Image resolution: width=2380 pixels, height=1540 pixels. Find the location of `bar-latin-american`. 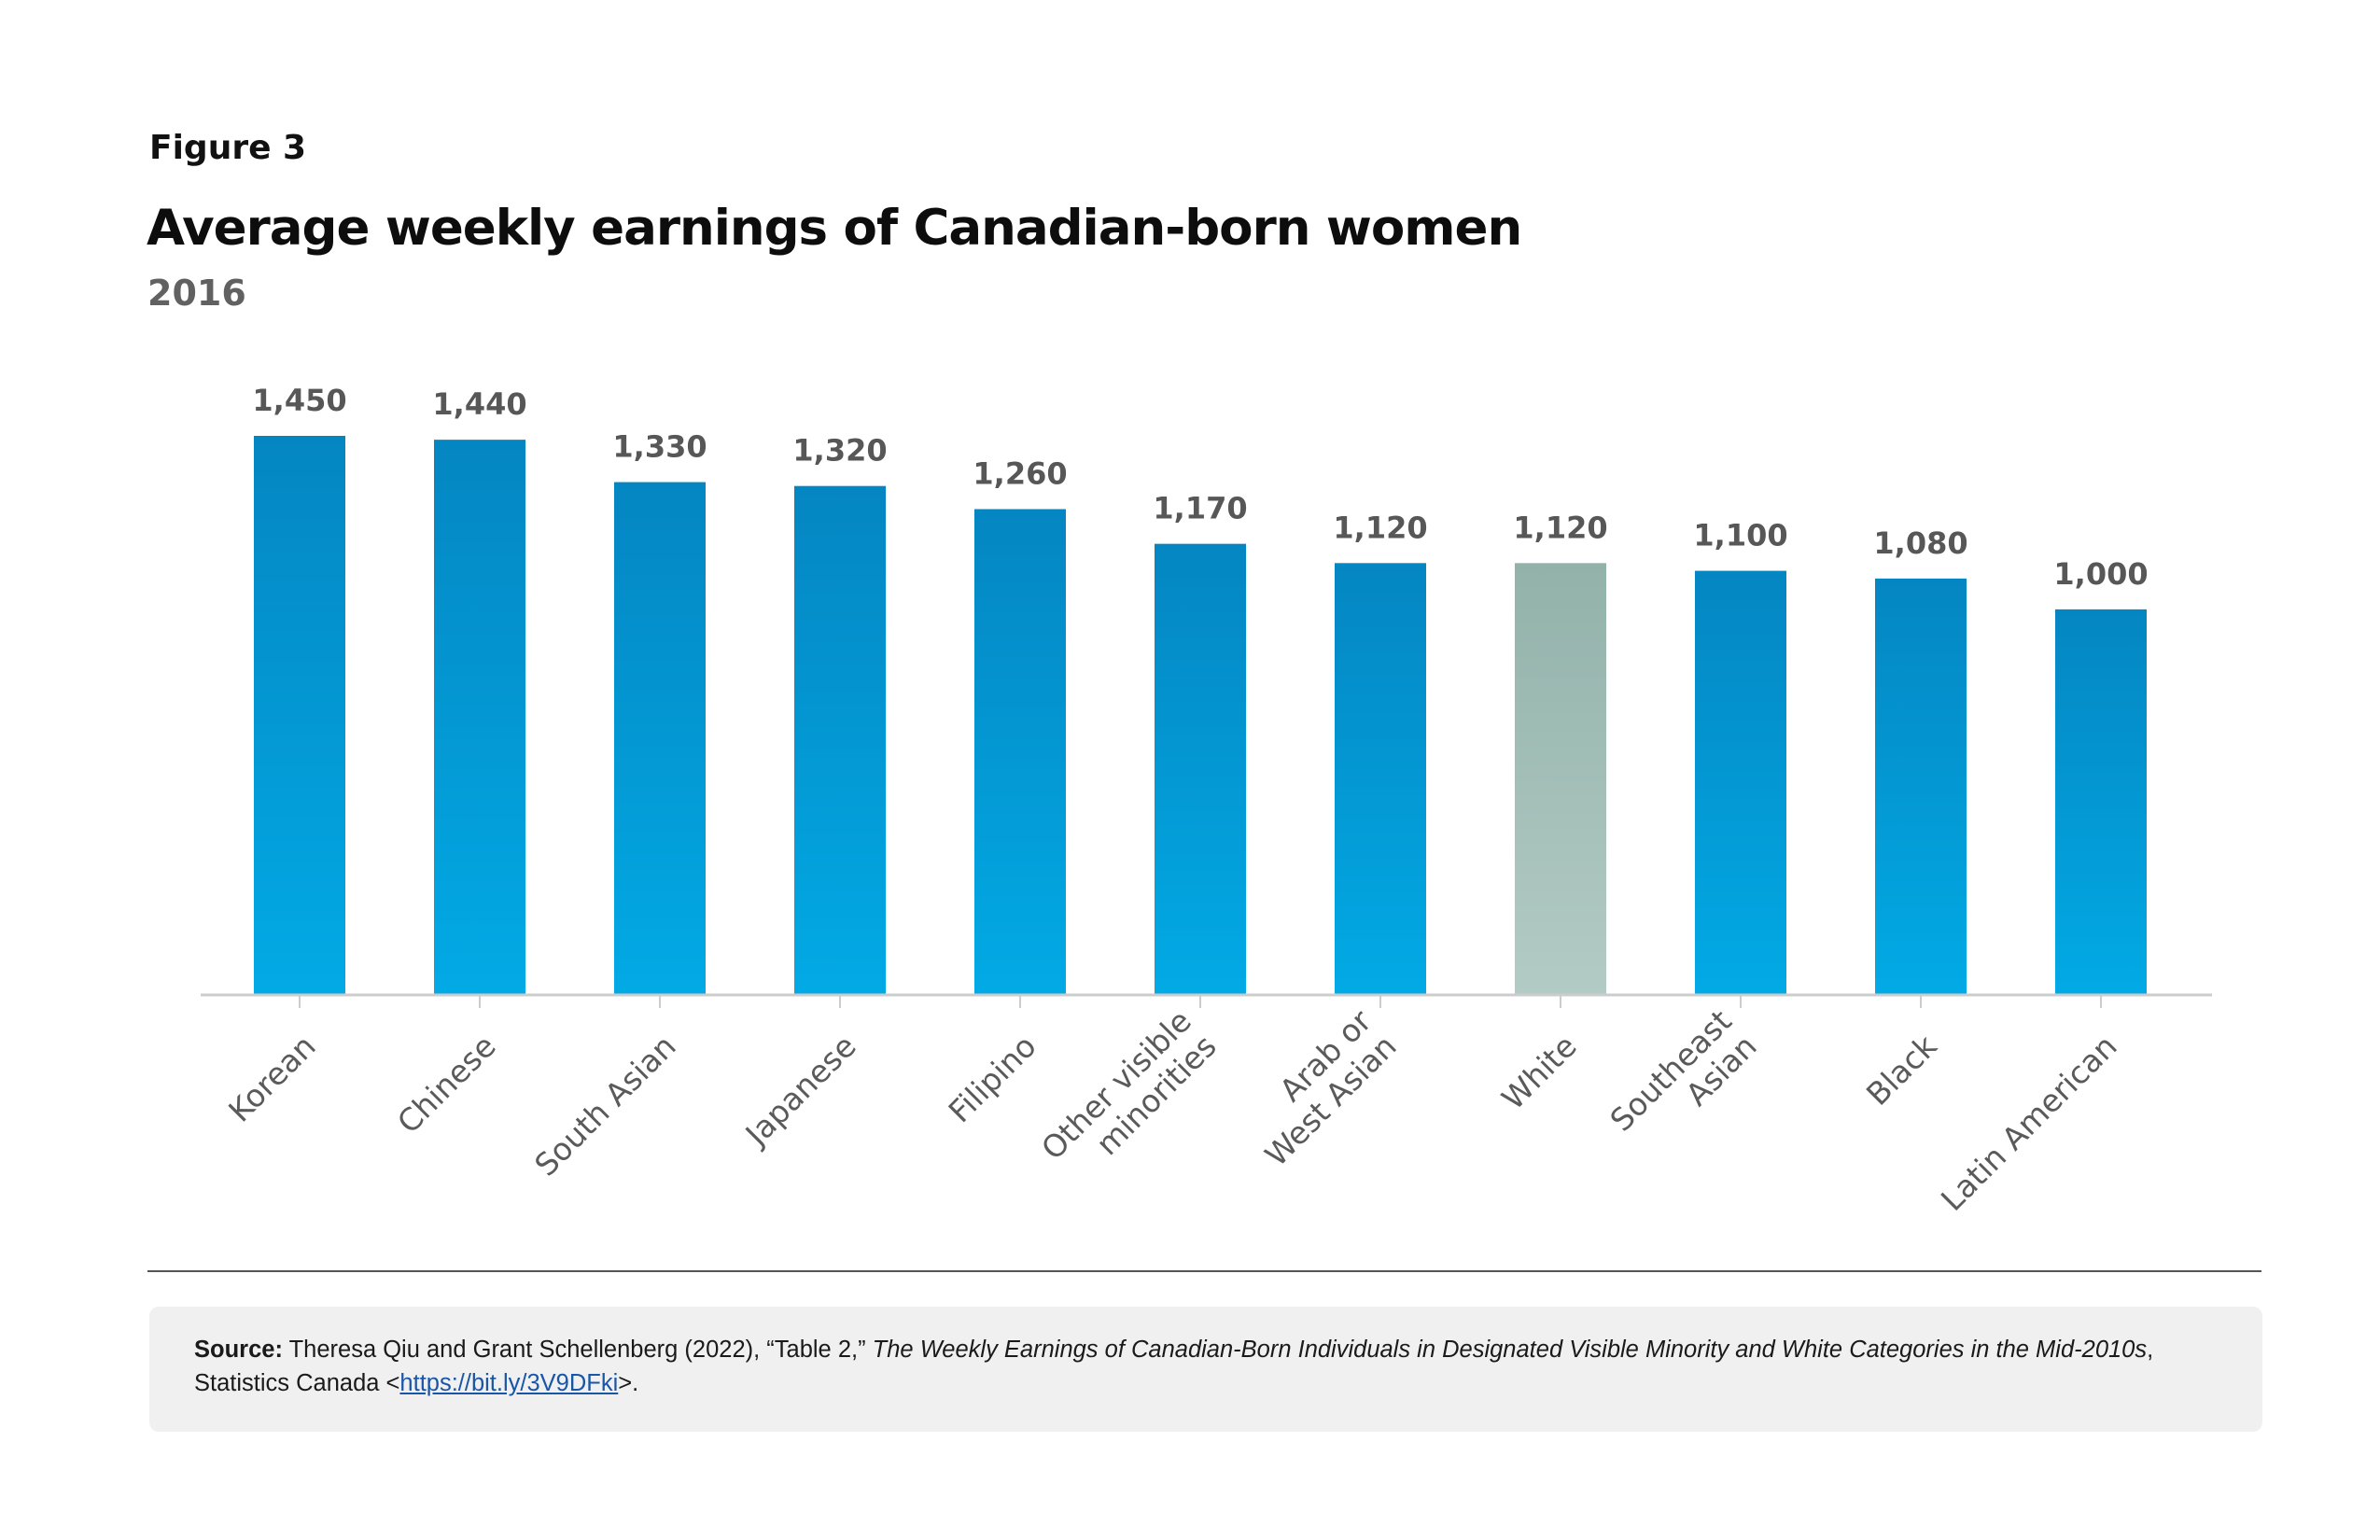

bar-latin-american is located at coordinates (2101, 802).